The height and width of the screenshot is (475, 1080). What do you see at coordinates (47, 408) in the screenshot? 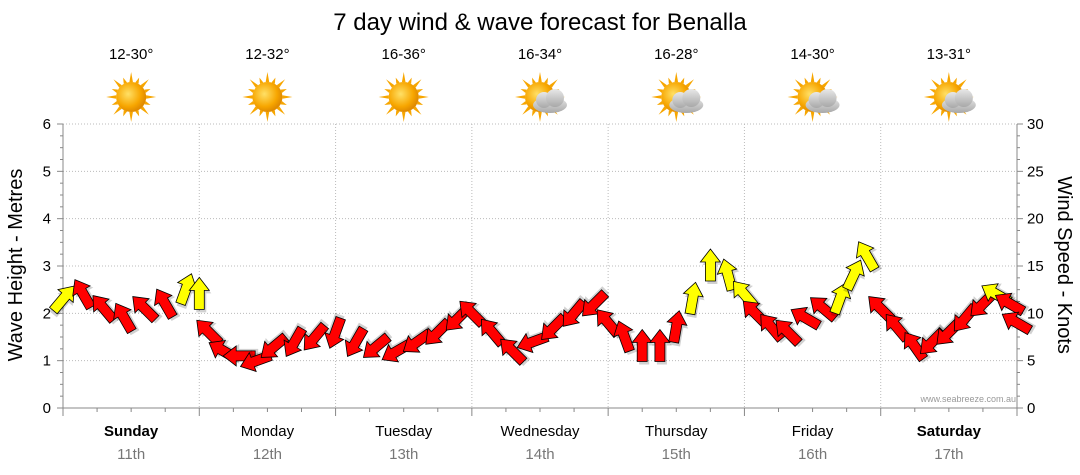
I see `y-left-tick-label: 0` at bounding box center [47, 408].